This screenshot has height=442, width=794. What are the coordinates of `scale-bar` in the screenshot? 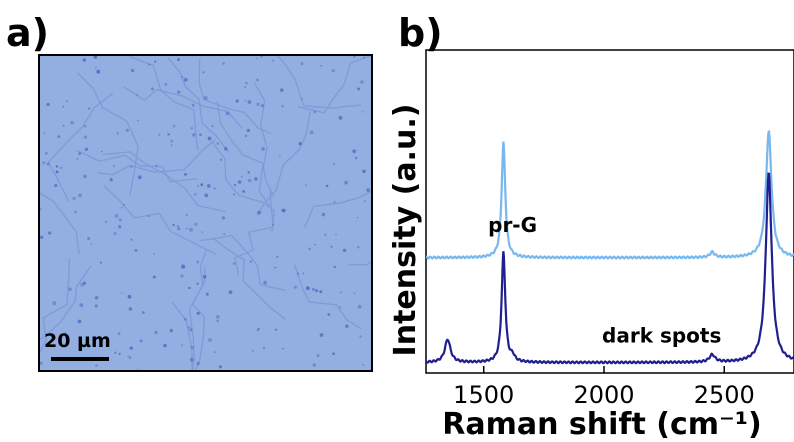 It's located at (80, 359).